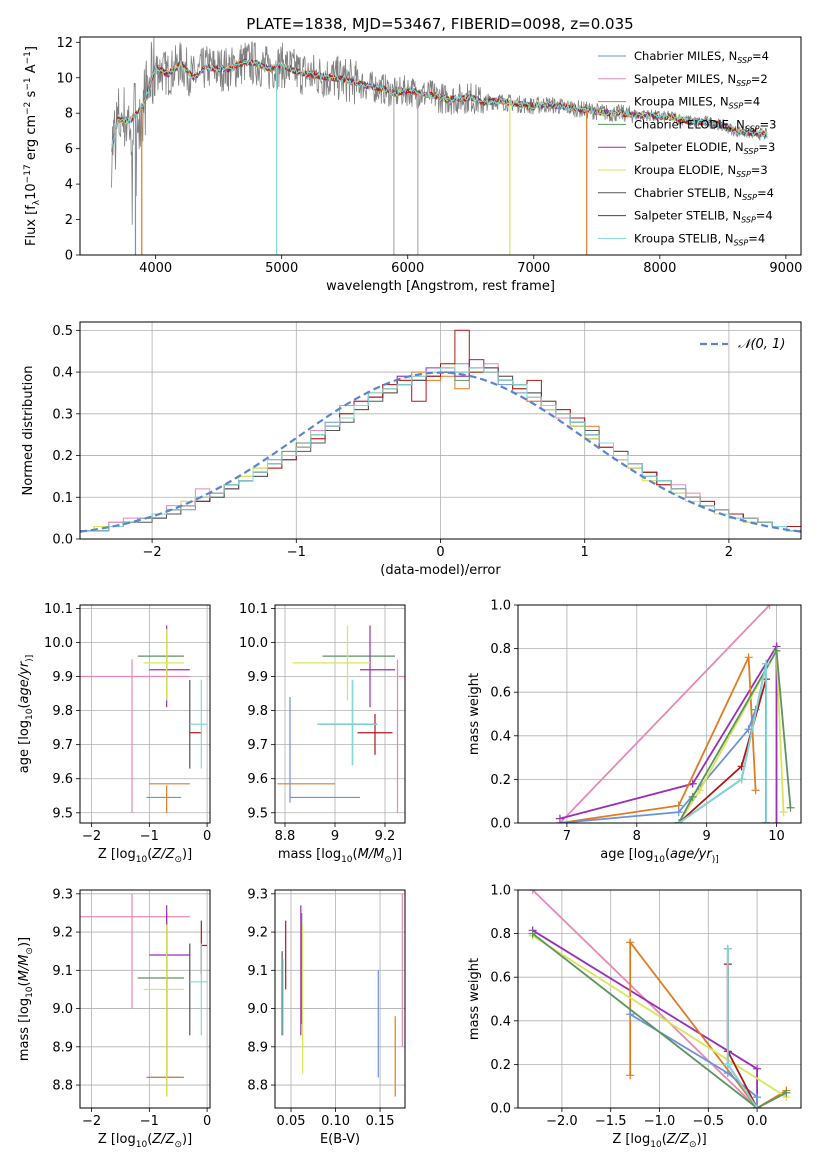 This screenshot has width=819, height=1170. I want to click on y-tick-label: 10.1, so click(253, 609).